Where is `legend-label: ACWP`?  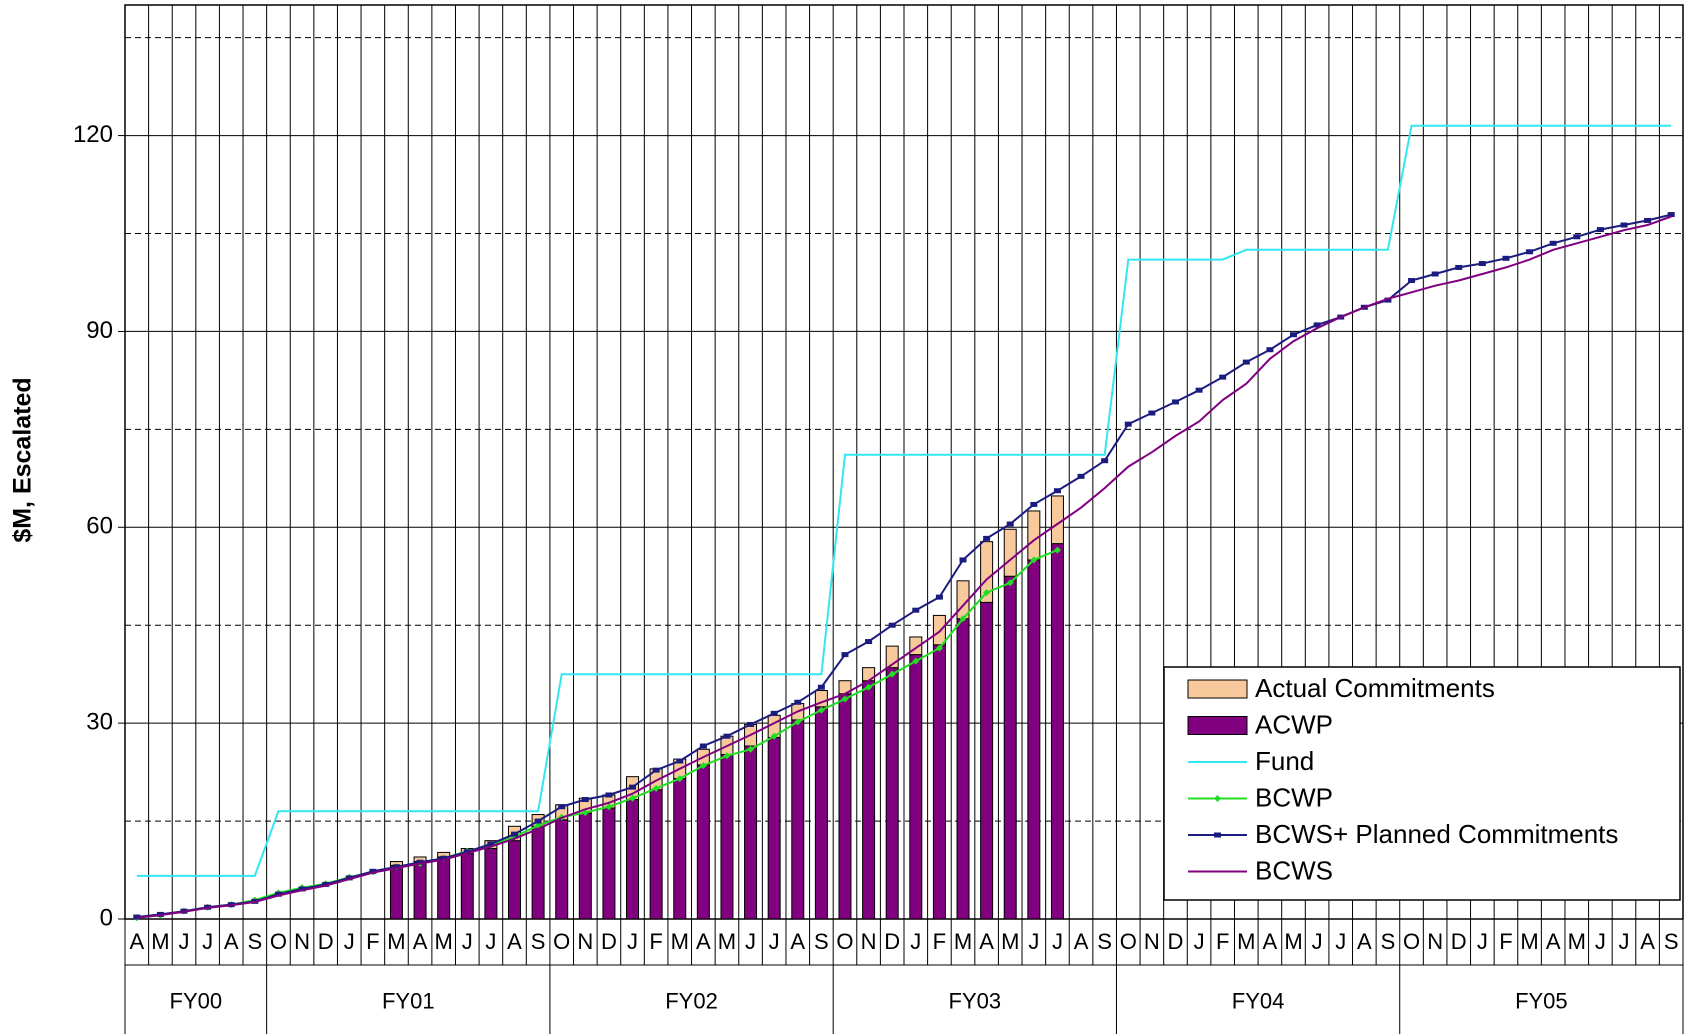
legend-label: ACWP is located at coordinates (1294, 724).